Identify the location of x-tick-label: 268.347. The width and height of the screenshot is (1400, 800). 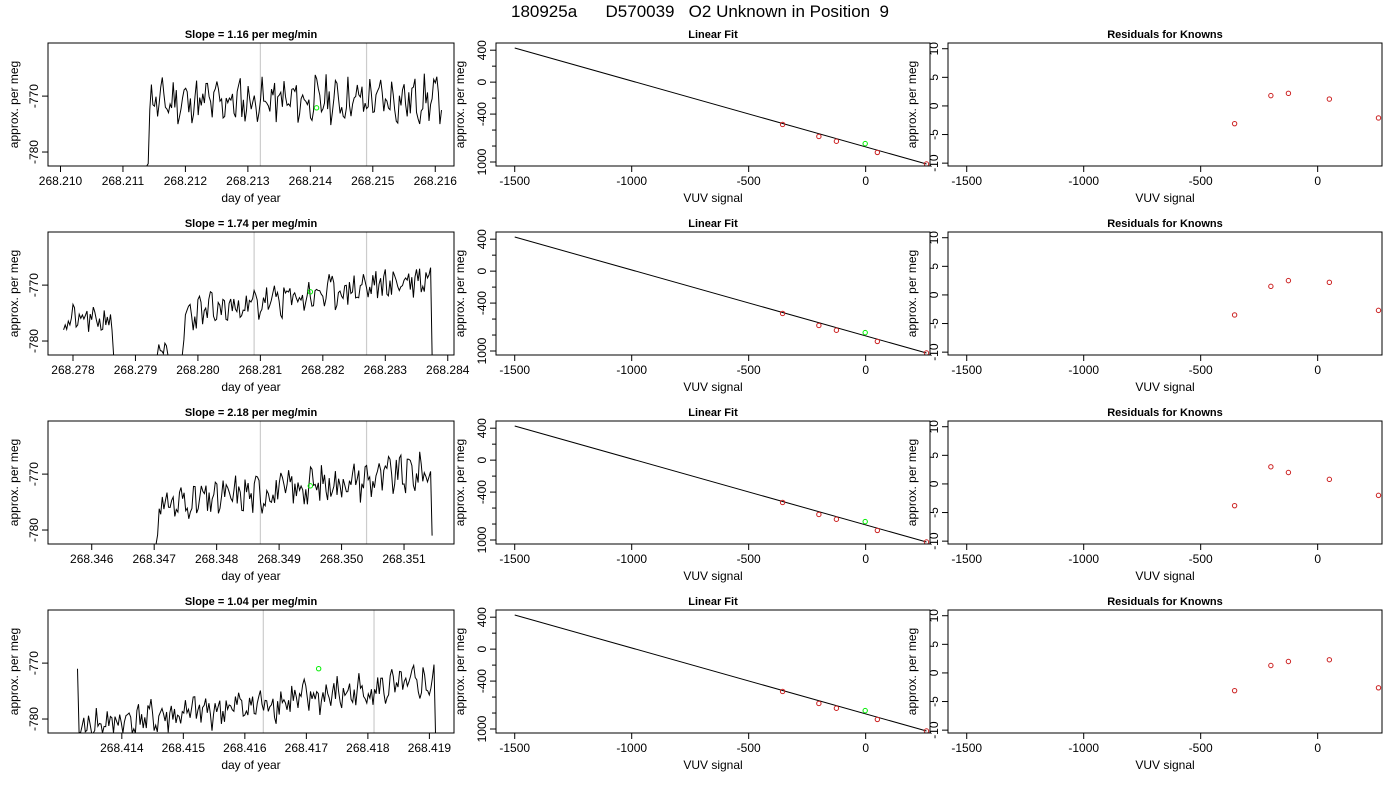
(154, 559).